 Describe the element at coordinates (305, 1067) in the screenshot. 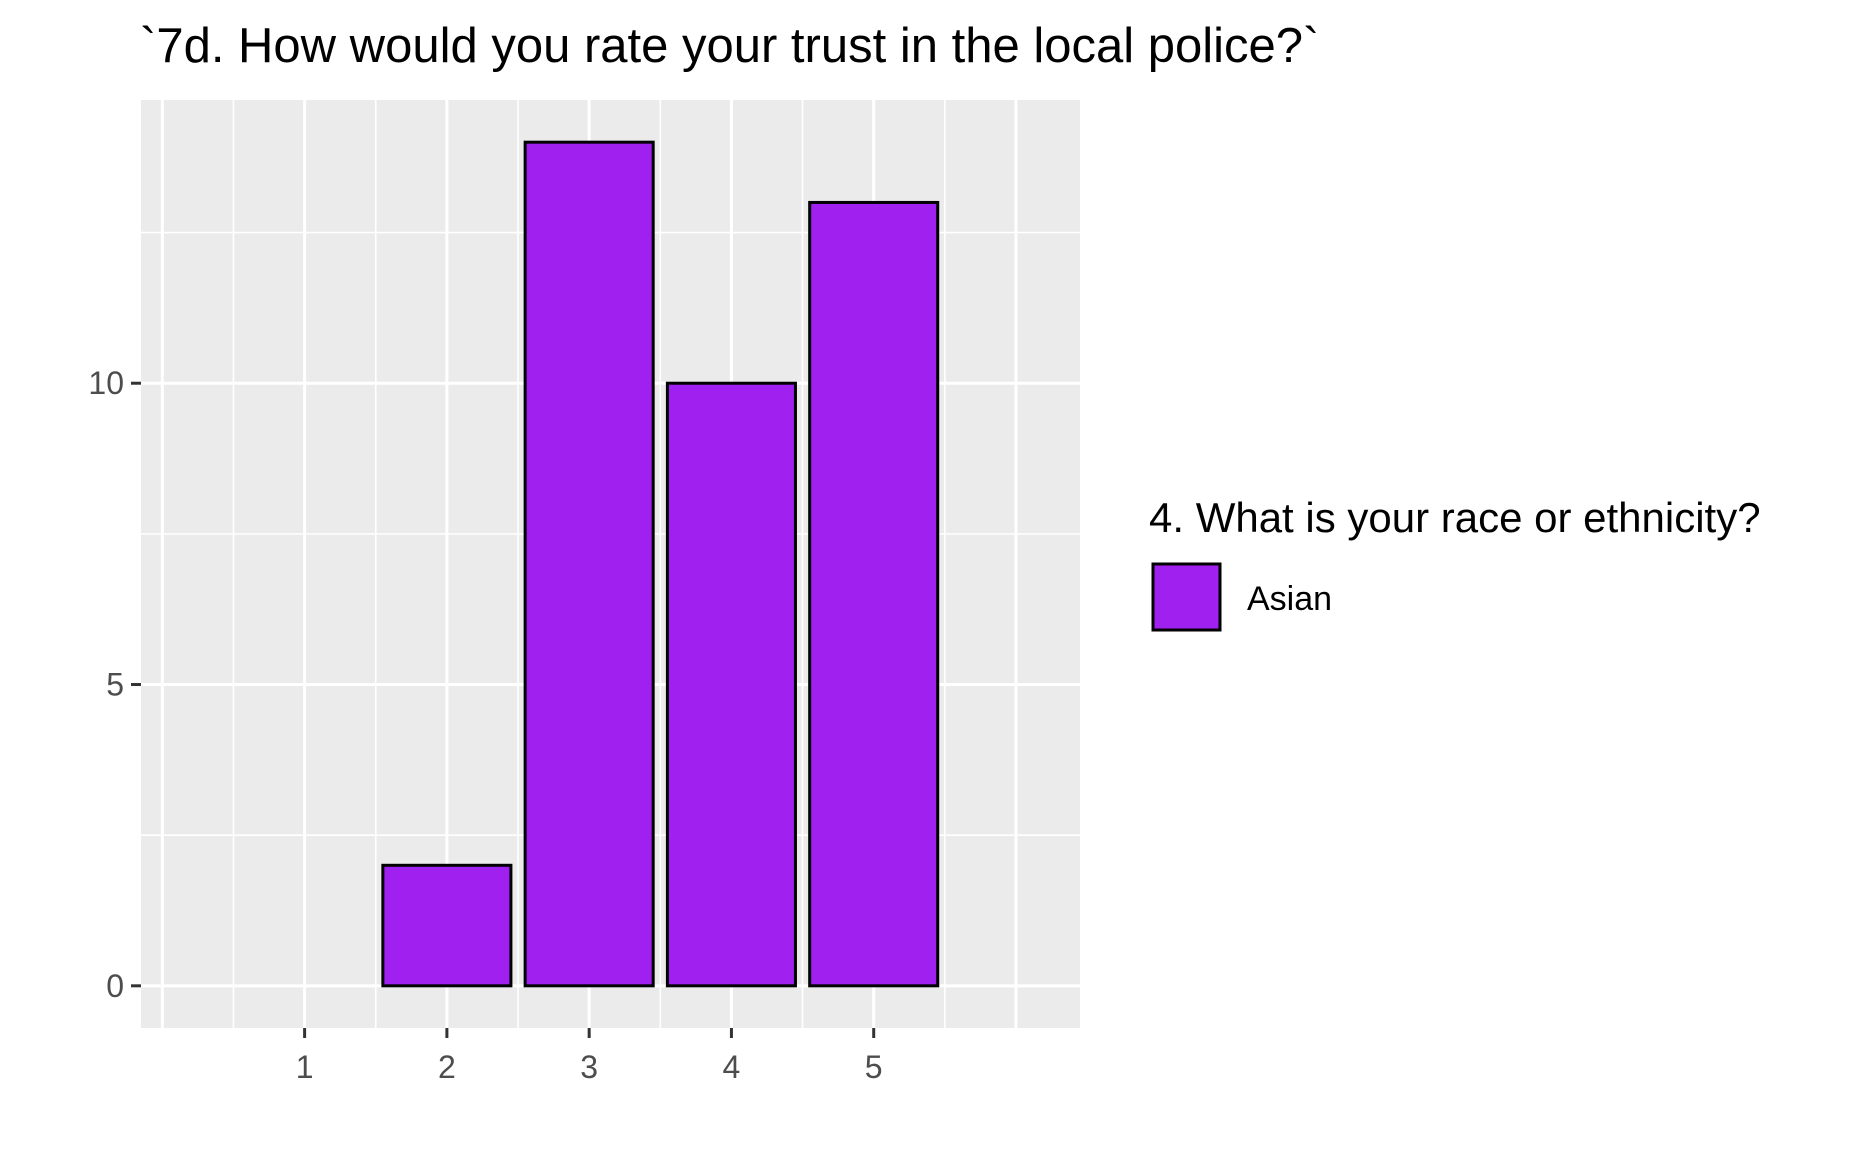

I see `x-tick-label: 1` at that location.